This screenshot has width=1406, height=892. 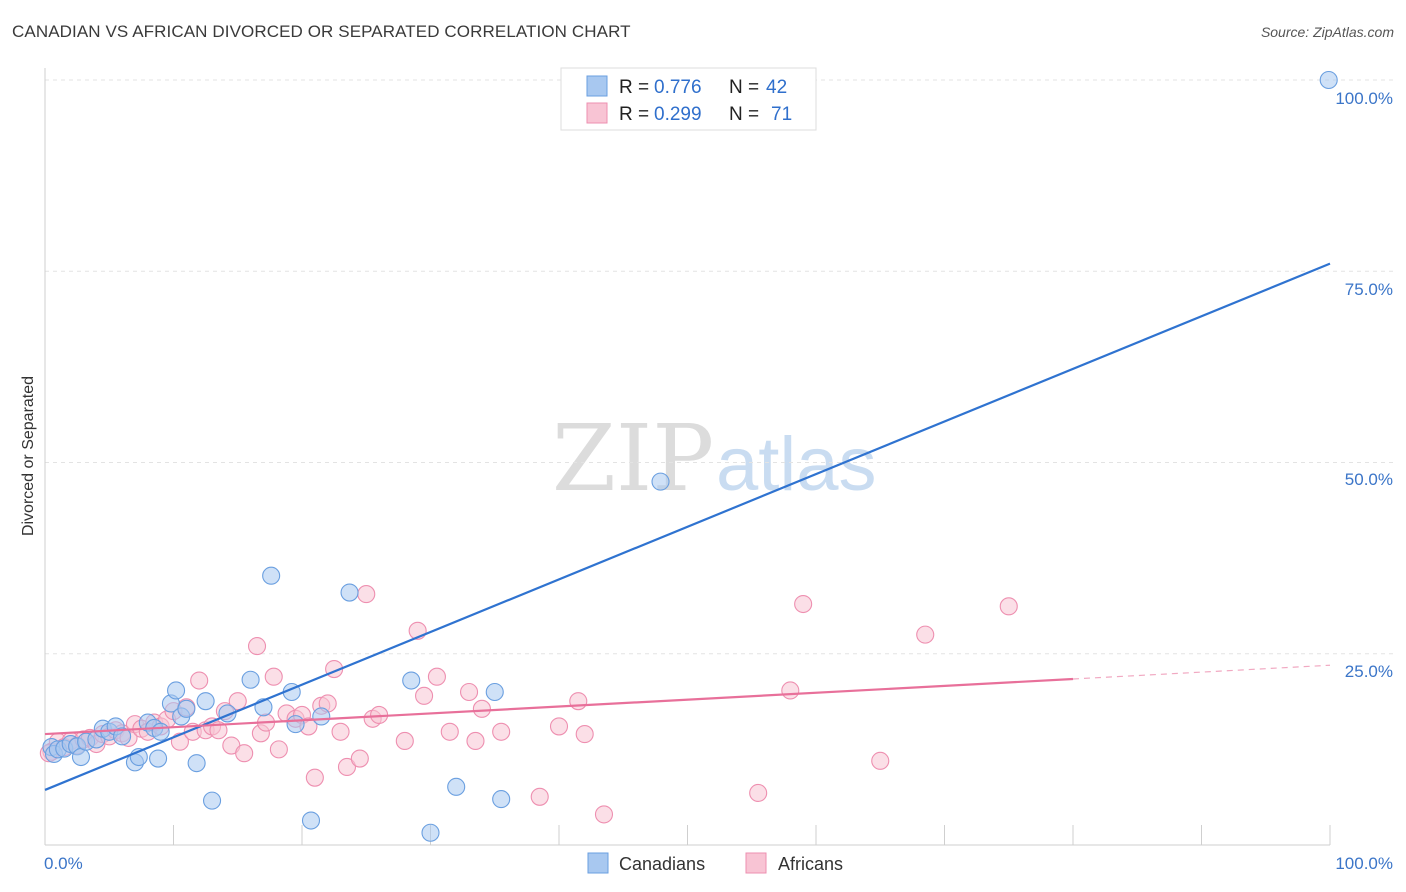 What do you see at coordinates (1364, 98) in the screenshot?
I see `y-tick-label-100: 100.0%` at bounding box center [1364, 98].